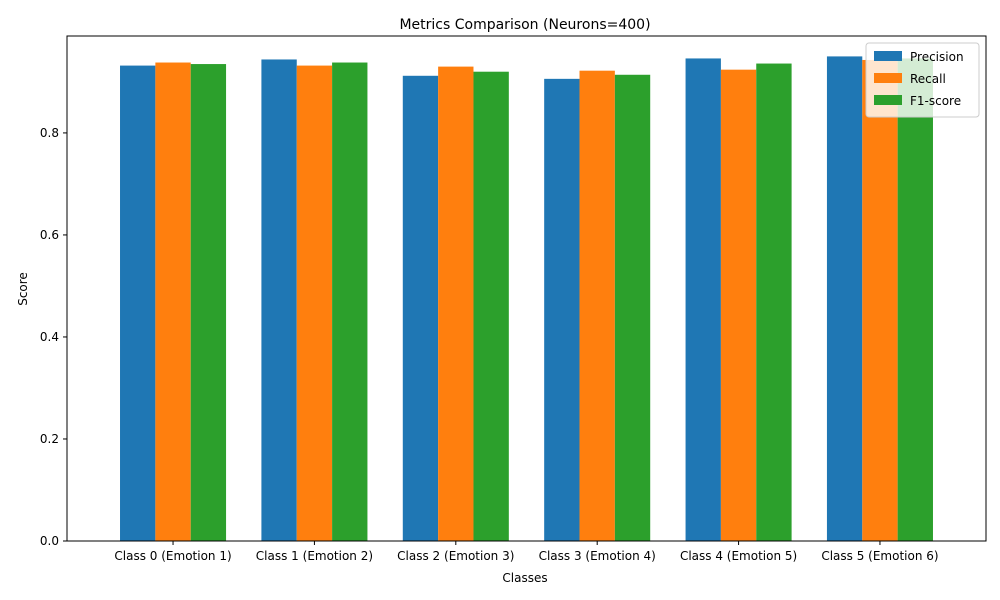 The width and height of the screenshot is (1000, 600). What do you see at coordinates (937, 57) in the screenshot?
I see `legend-label: Precision` at bounding box center [937, 57].